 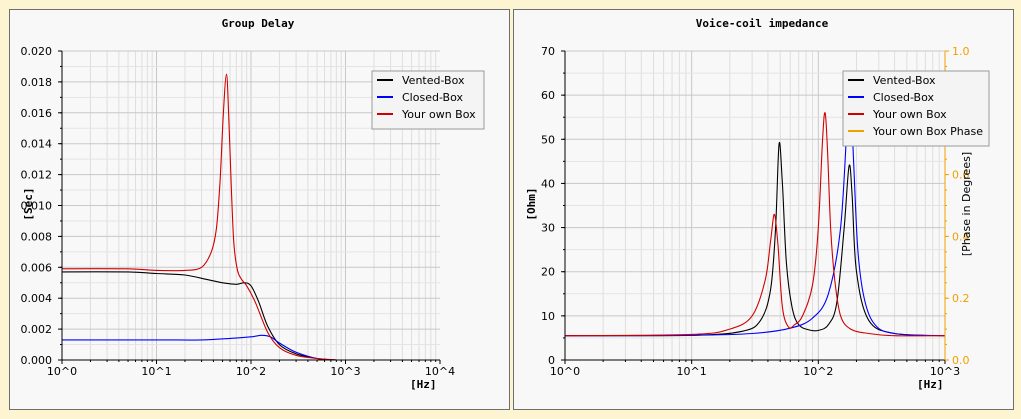 I want to click on y-tick-label: 0.010, so click(x=37, y=206).